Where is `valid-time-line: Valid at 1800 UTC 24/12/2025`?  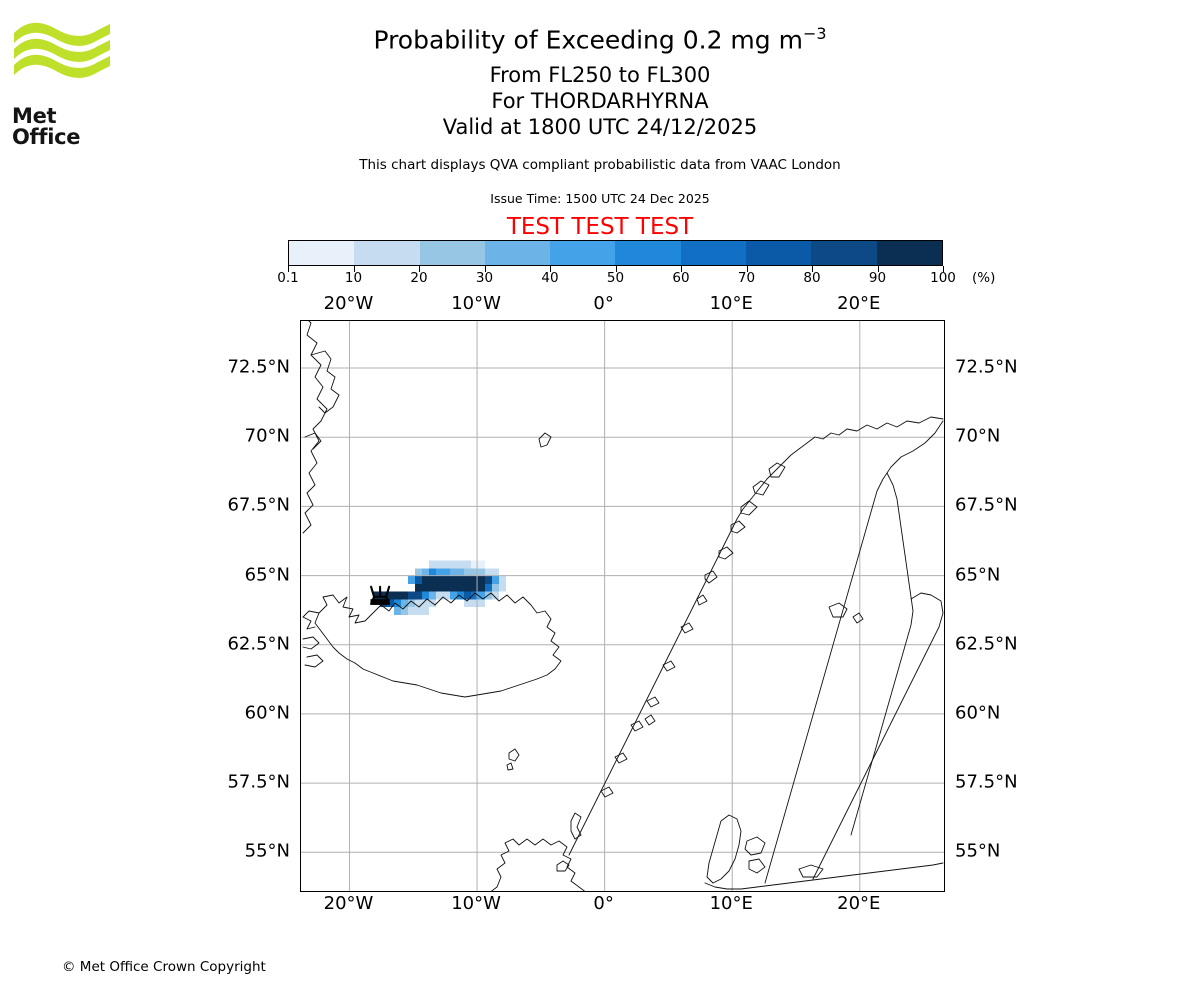
valid-time-line: Valid at 1800 UTC 24/12/2025 is located at coordinates (600, 127).